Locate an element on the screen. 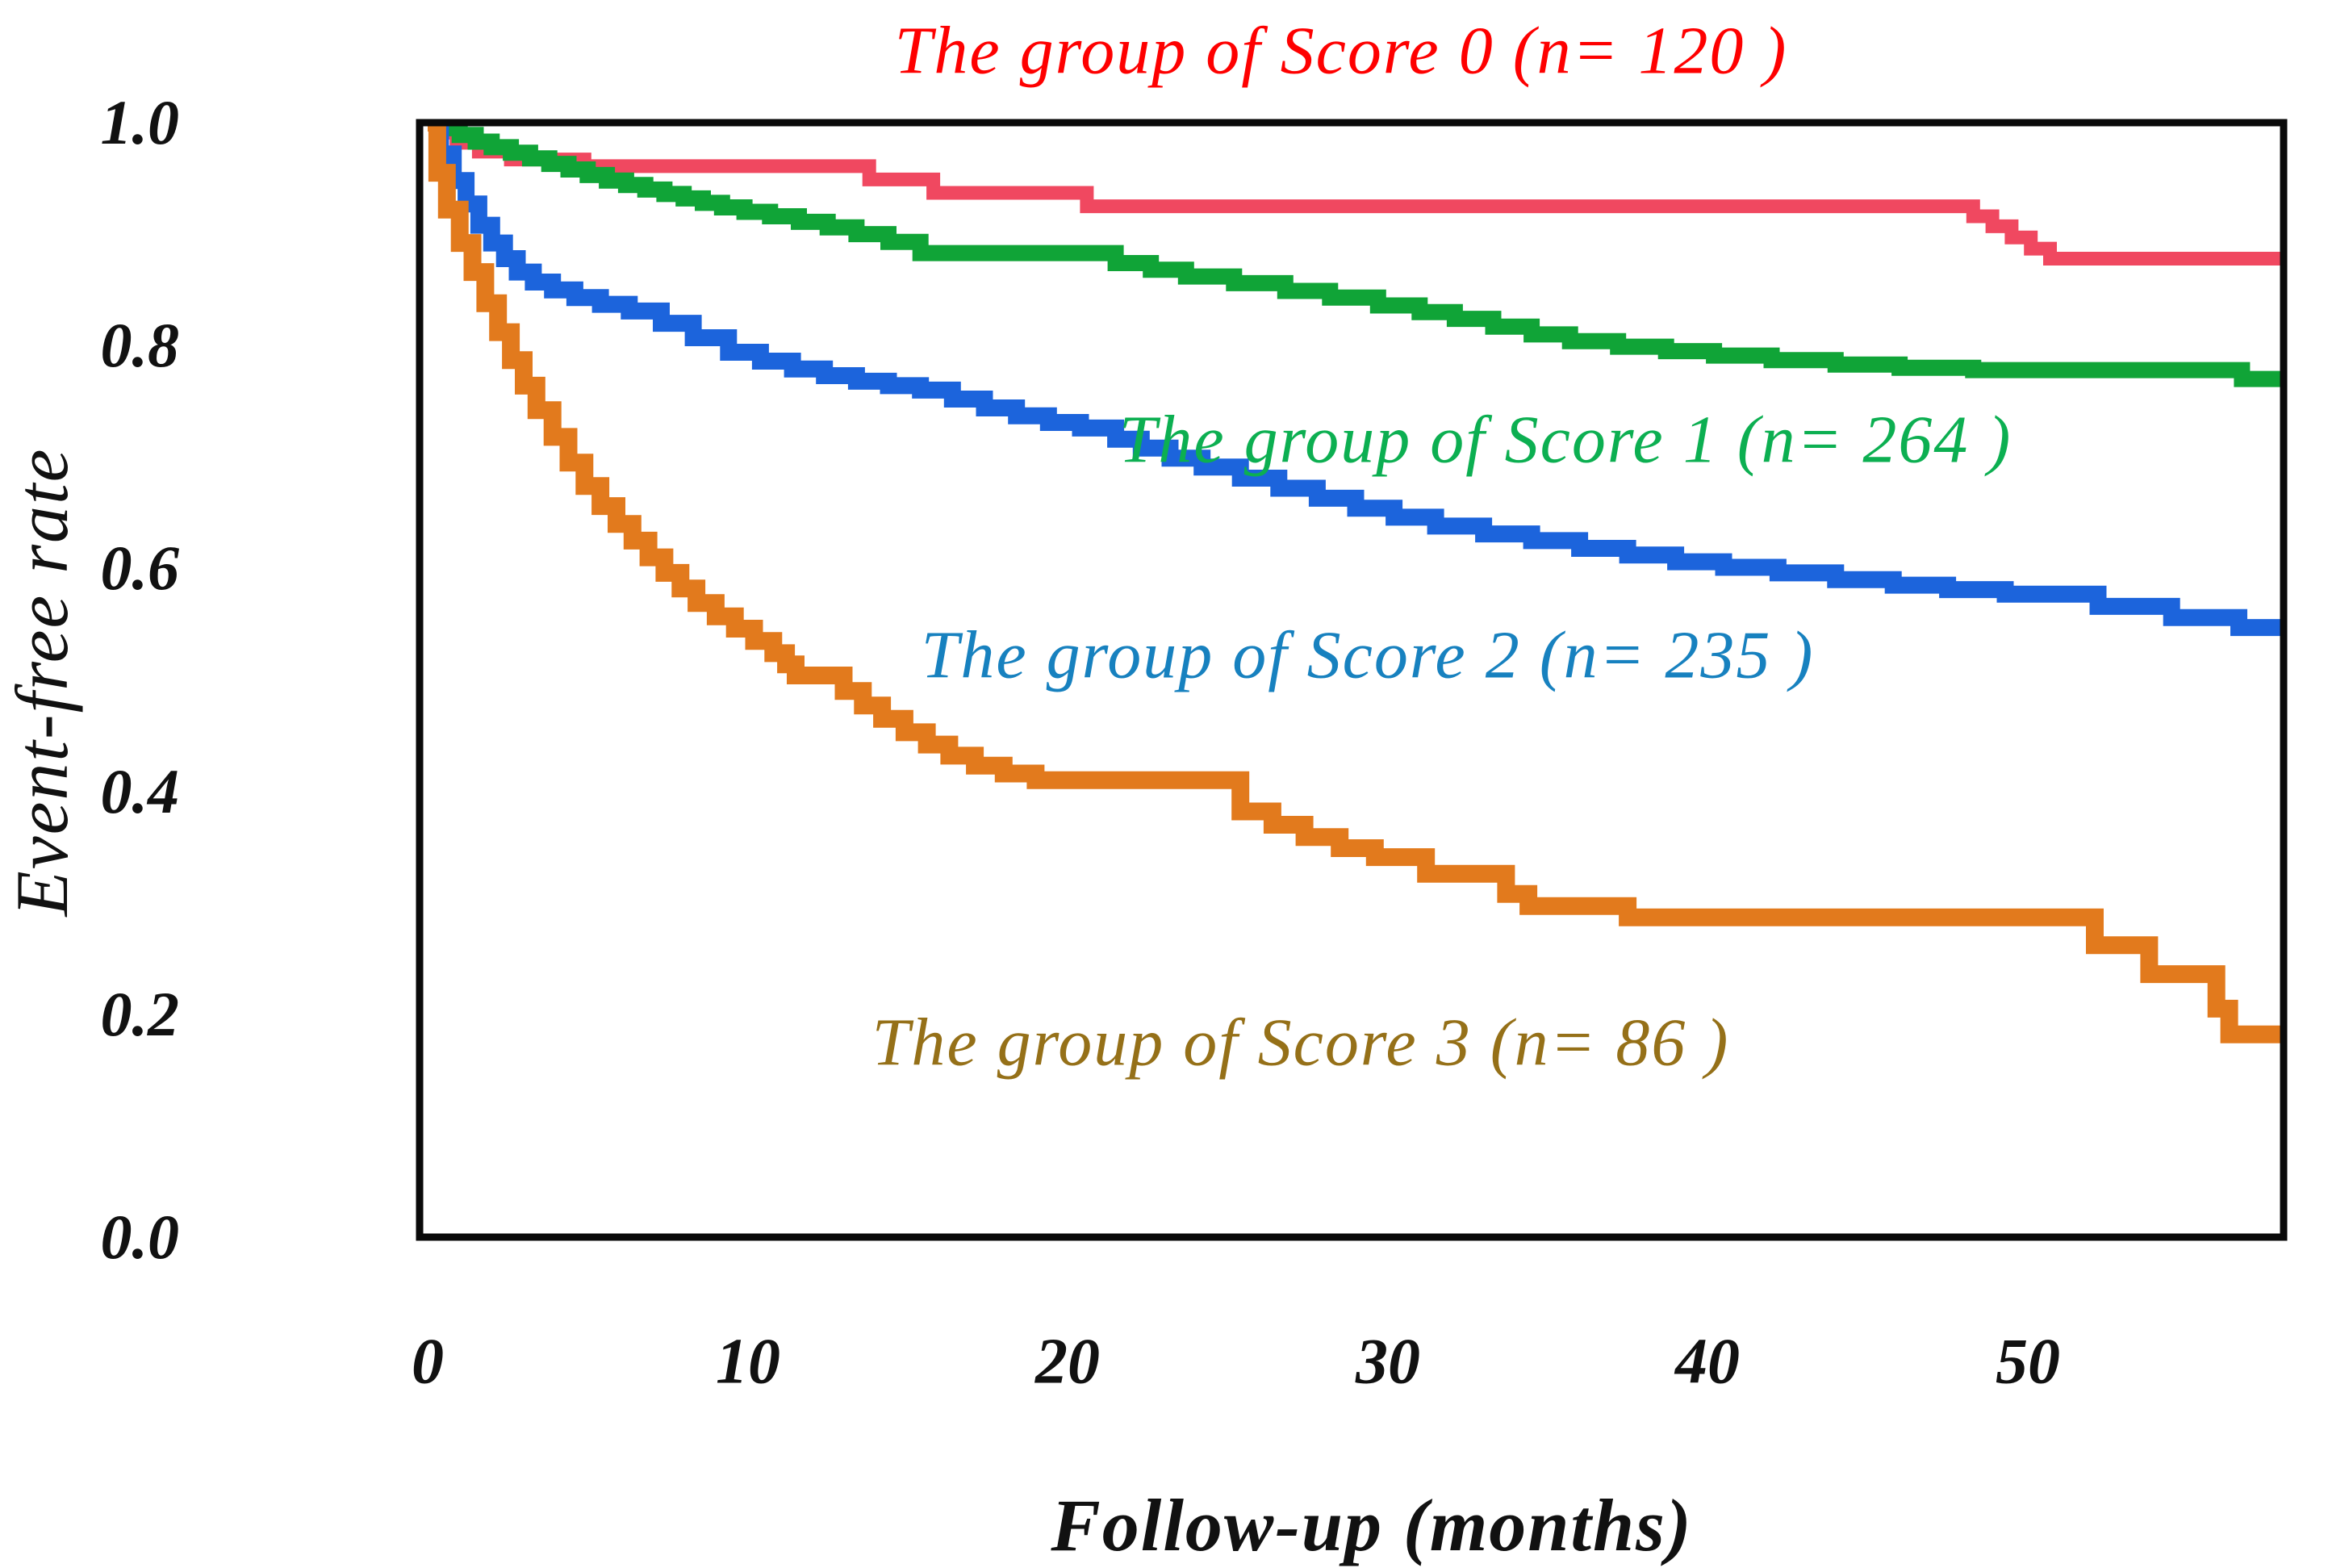 Image resolution: width=2328 pixels, height=1568 pixels. y-tick-label: 0.0 is located at coordinates (140, 1237).